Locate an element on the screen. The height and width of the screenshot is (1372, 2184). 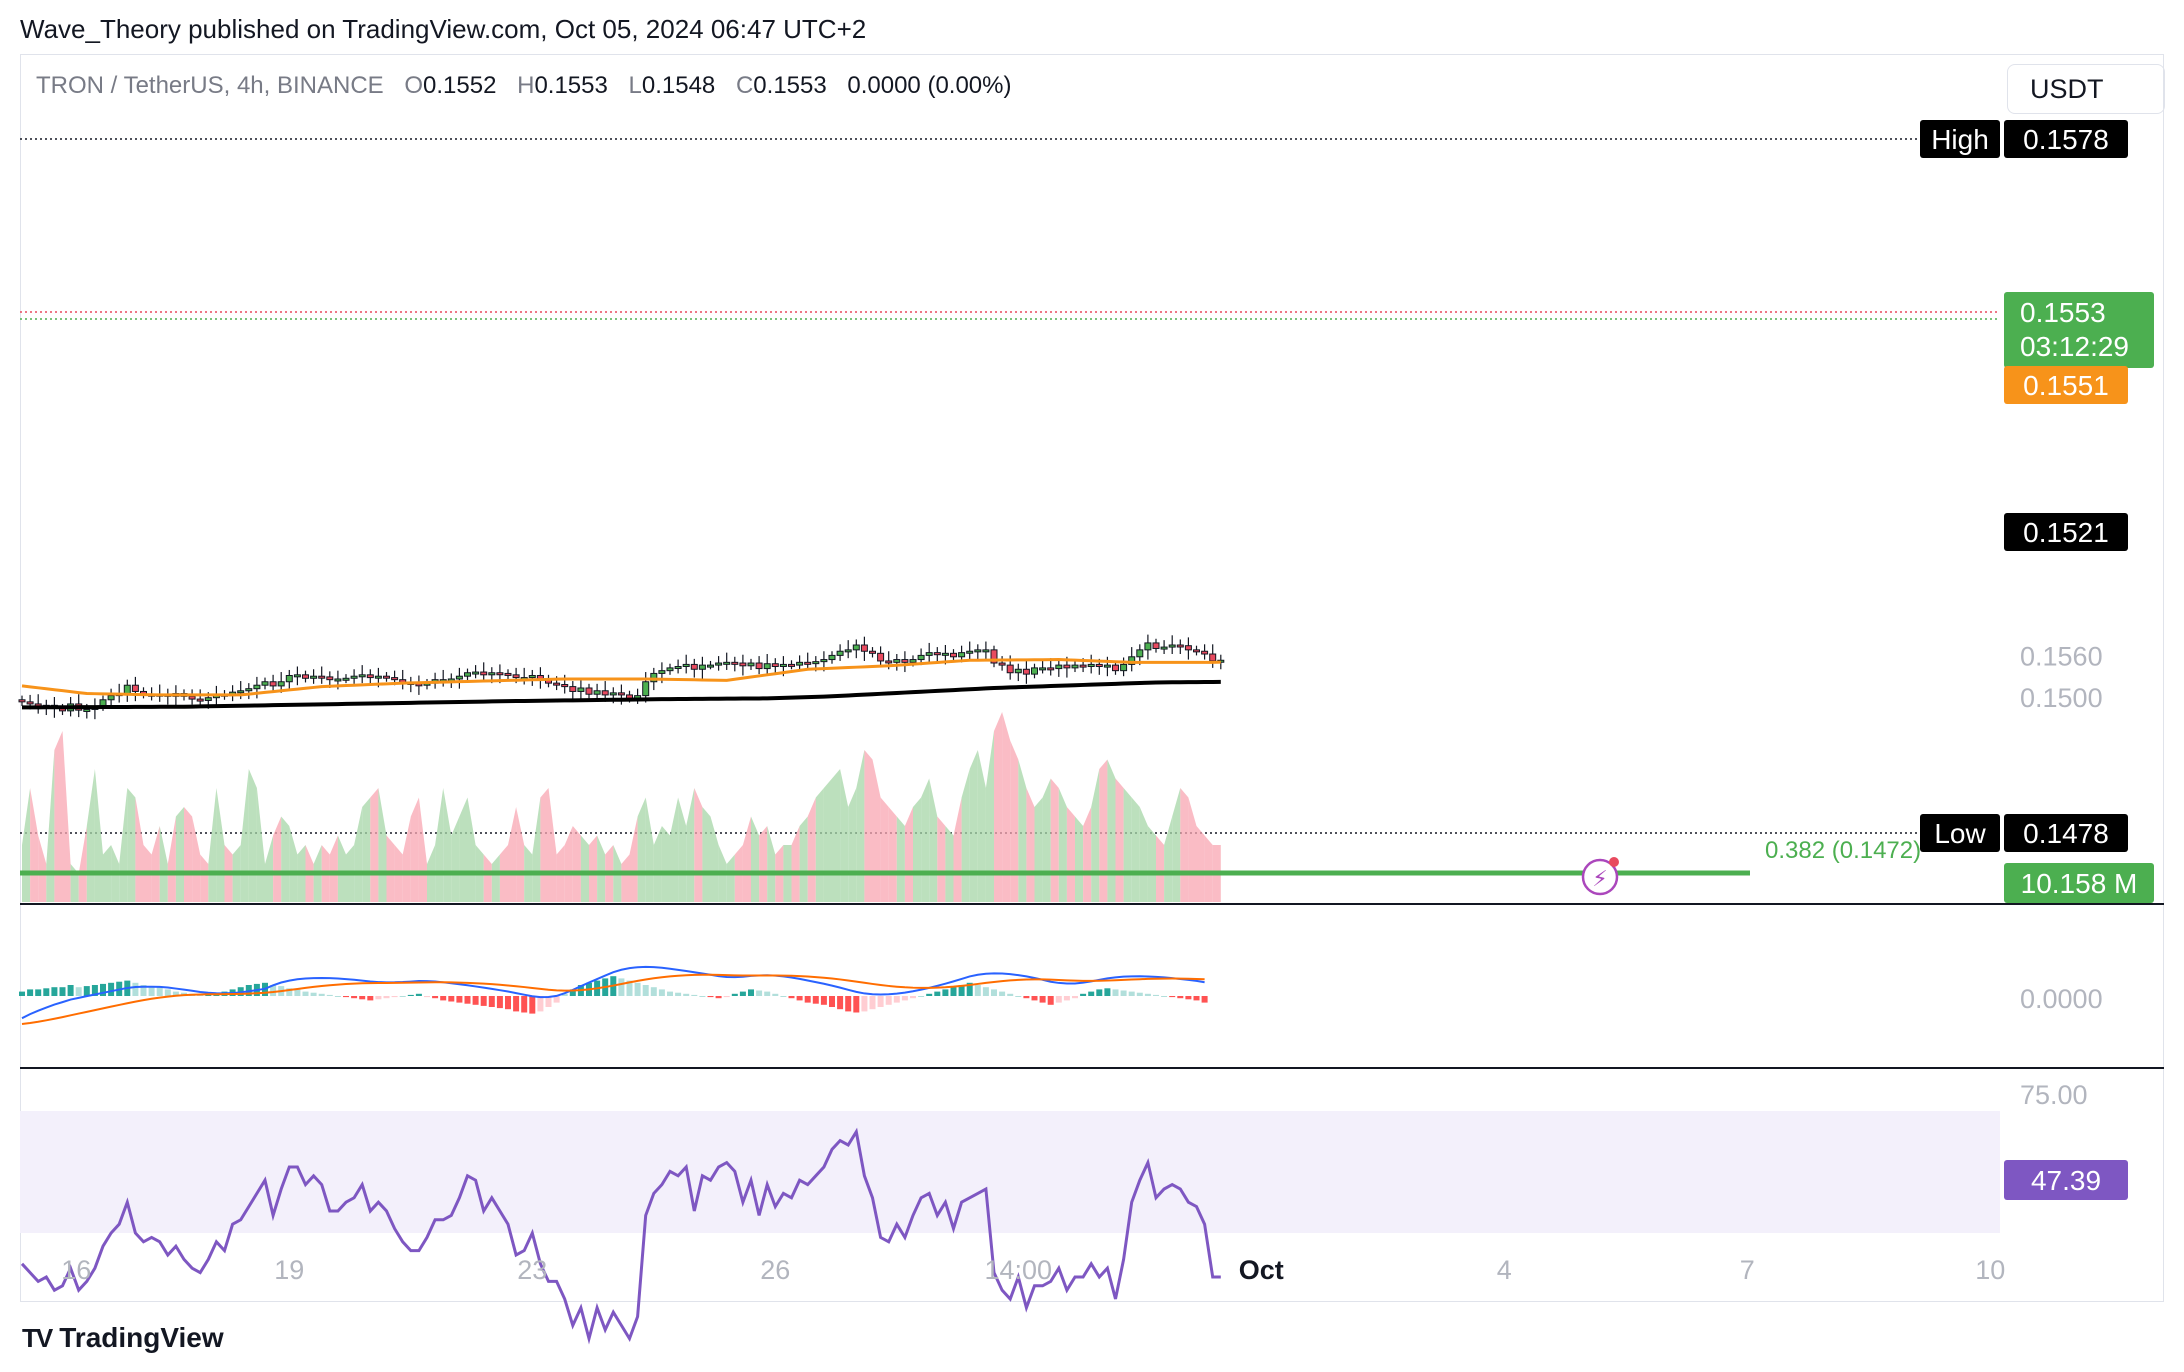
alert-lightning-icon is located at coordinates (1600, 877).